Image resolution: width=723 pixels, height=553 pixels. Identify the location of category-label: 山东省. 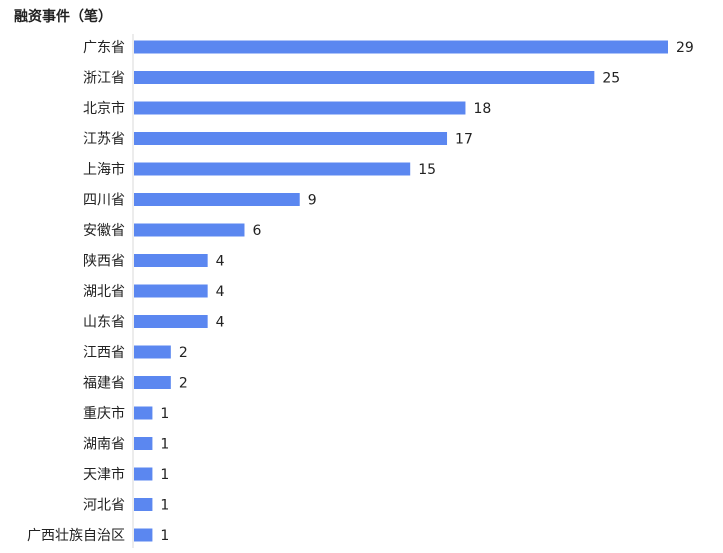
(104, 323).